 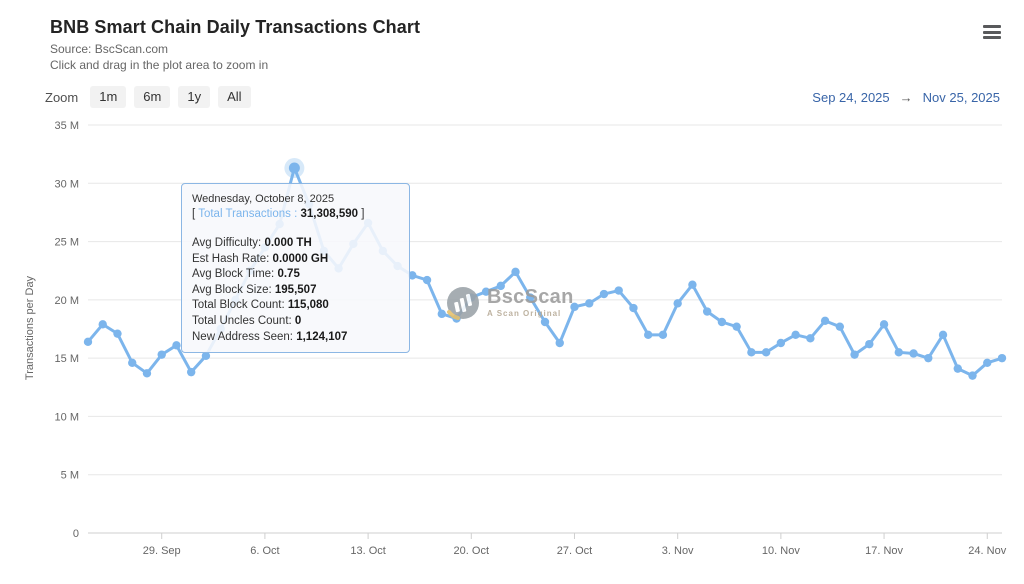 What do you see at coordinates (363, 214) in the screenshot?
I see `tooltip-bracket-close: ]` at bounding box center [363, 214].